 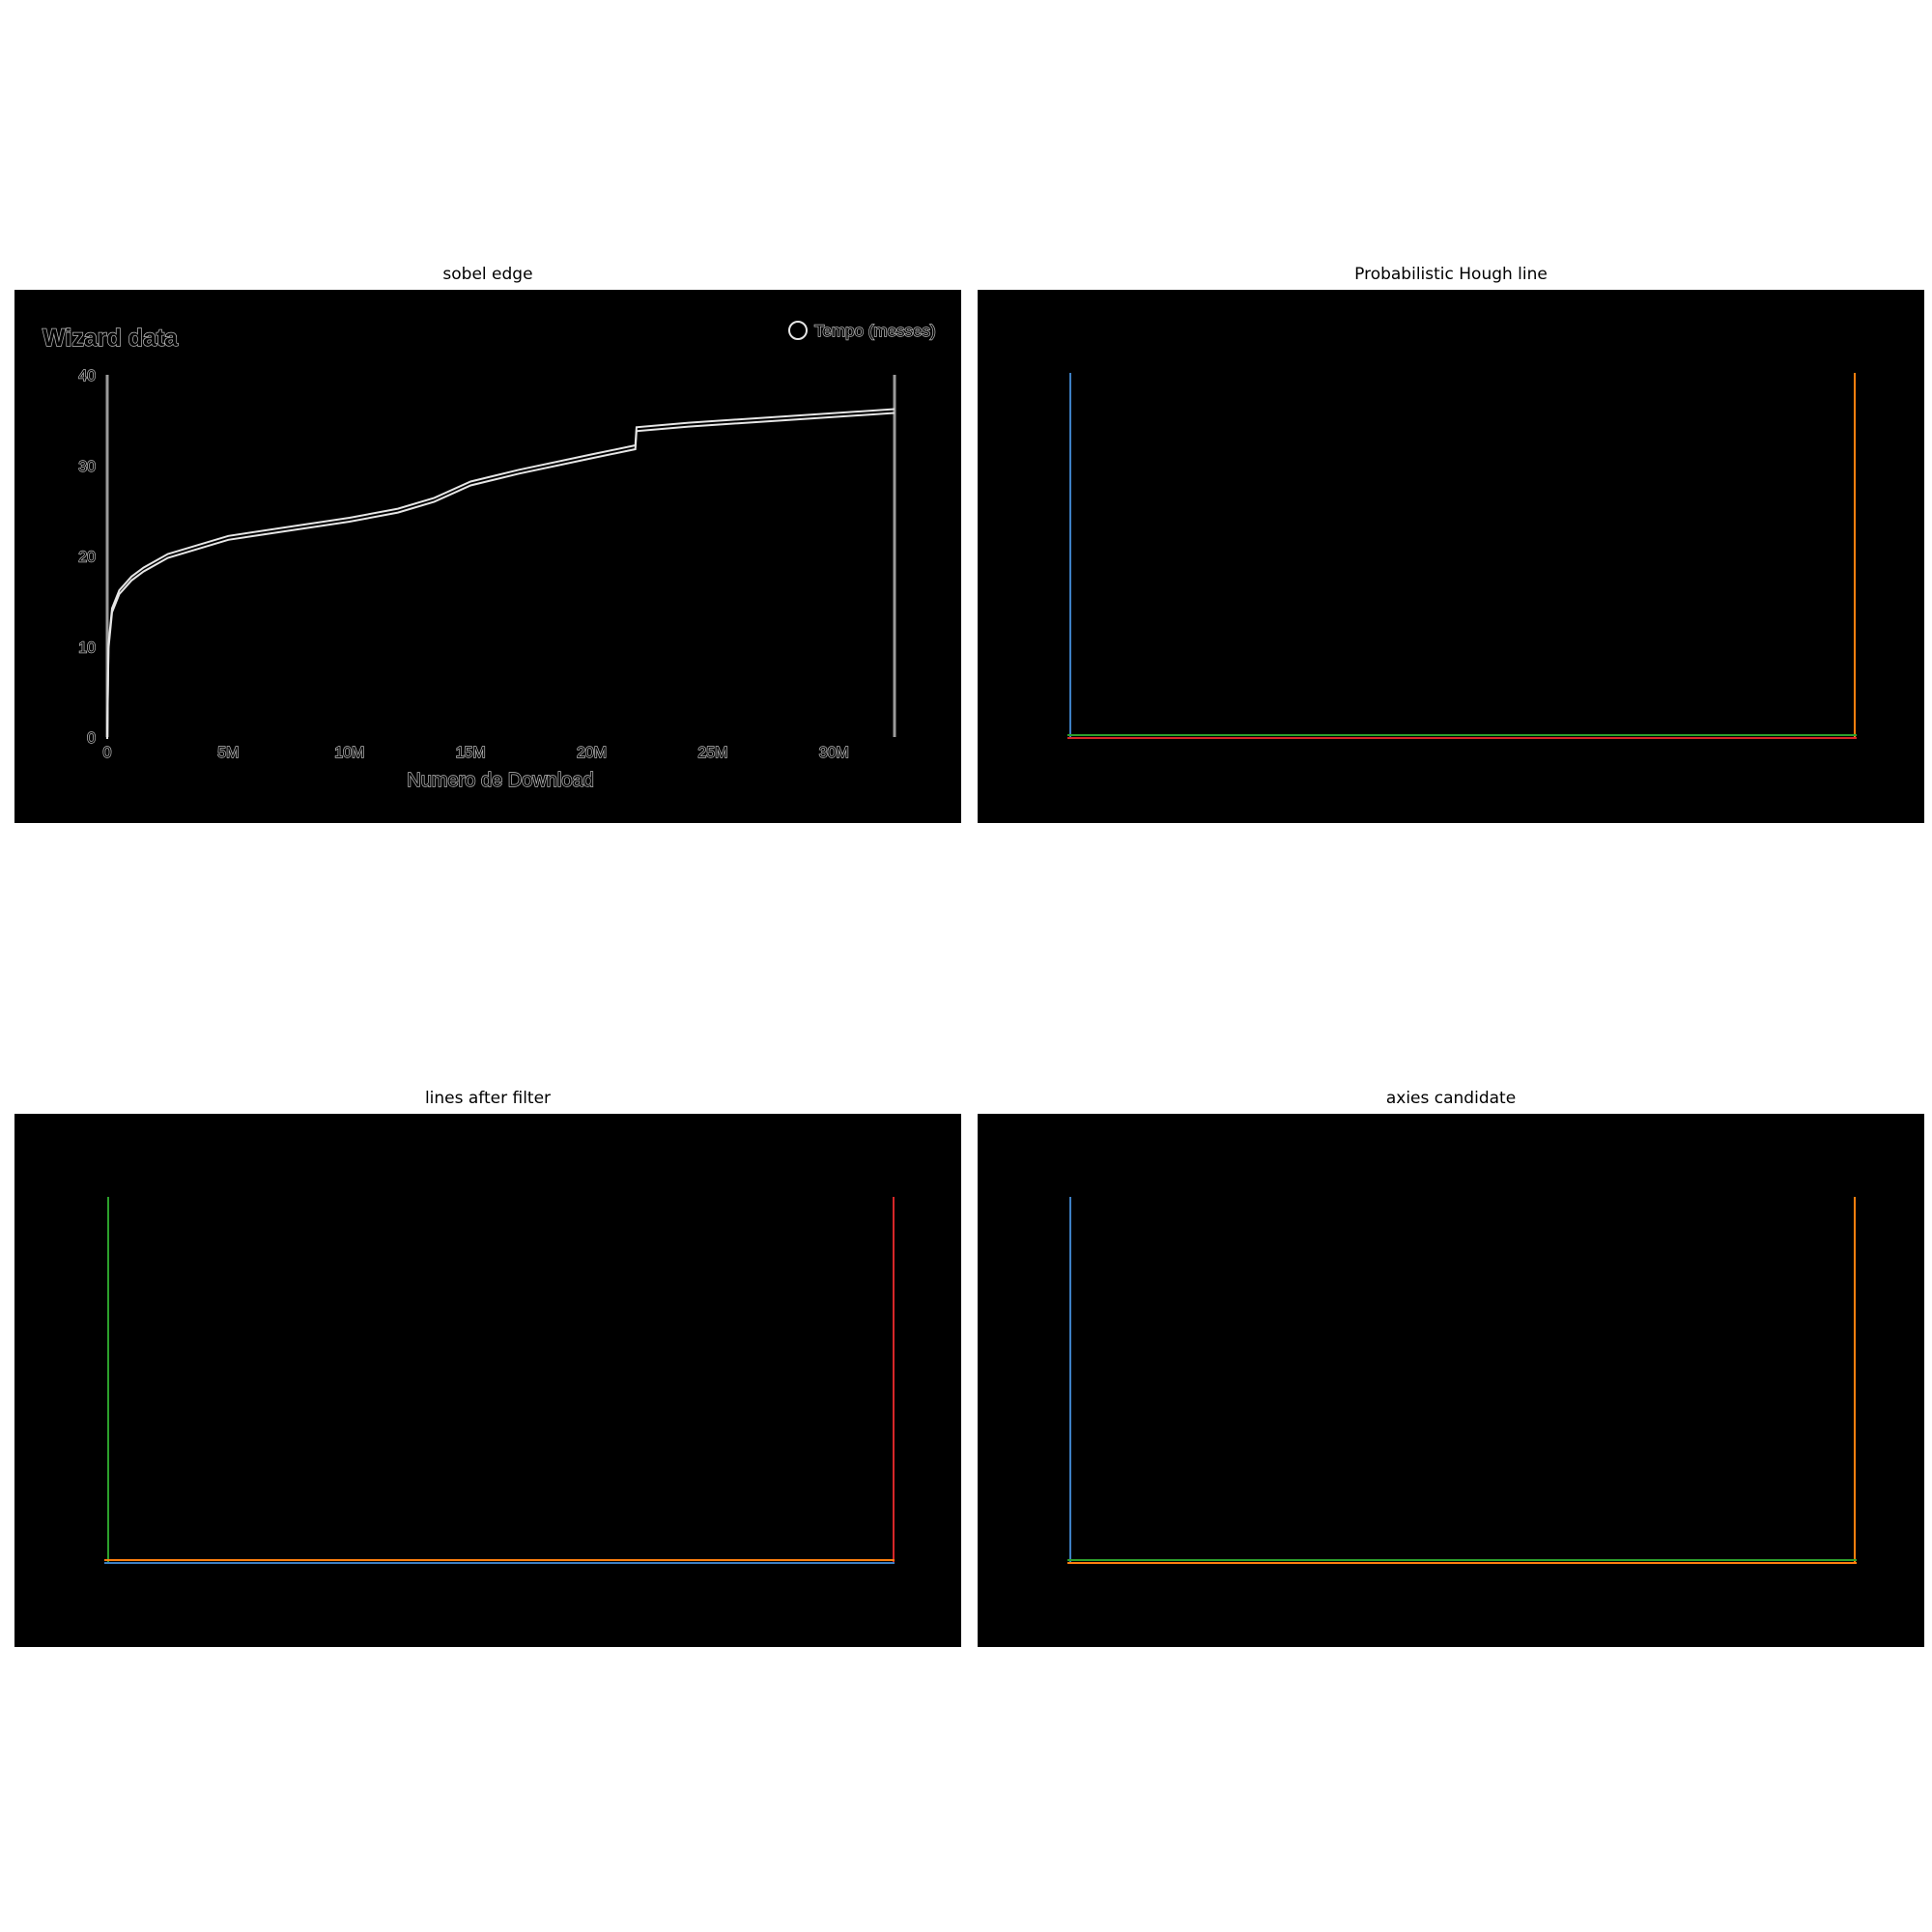 I want to click on panel-title-lines-after-filter: lines after filter, so click(x=488, y=1098).